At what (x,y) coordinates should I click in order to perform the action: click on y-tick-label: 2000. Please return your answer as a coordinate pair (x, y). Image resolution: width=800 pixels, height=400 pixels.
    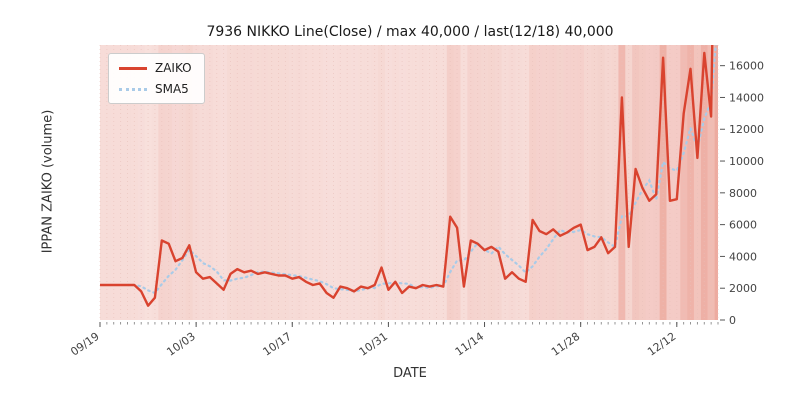
    Looking at the image, I should click on (743, 288).